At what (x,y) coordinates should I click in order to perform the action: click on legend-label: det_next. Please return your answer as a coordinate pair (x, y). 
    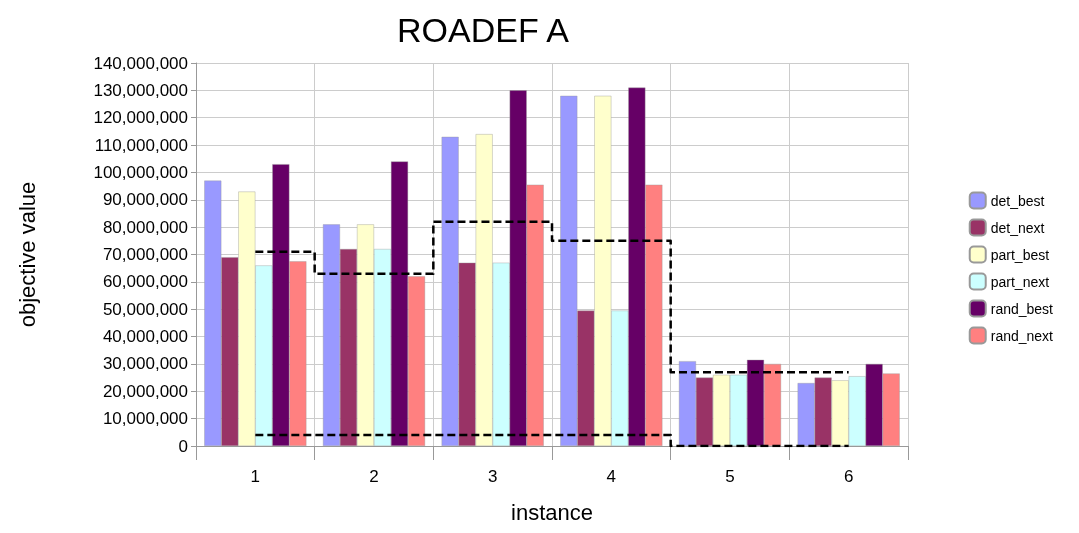
    Looking at the image, I should click on (1017, 227).